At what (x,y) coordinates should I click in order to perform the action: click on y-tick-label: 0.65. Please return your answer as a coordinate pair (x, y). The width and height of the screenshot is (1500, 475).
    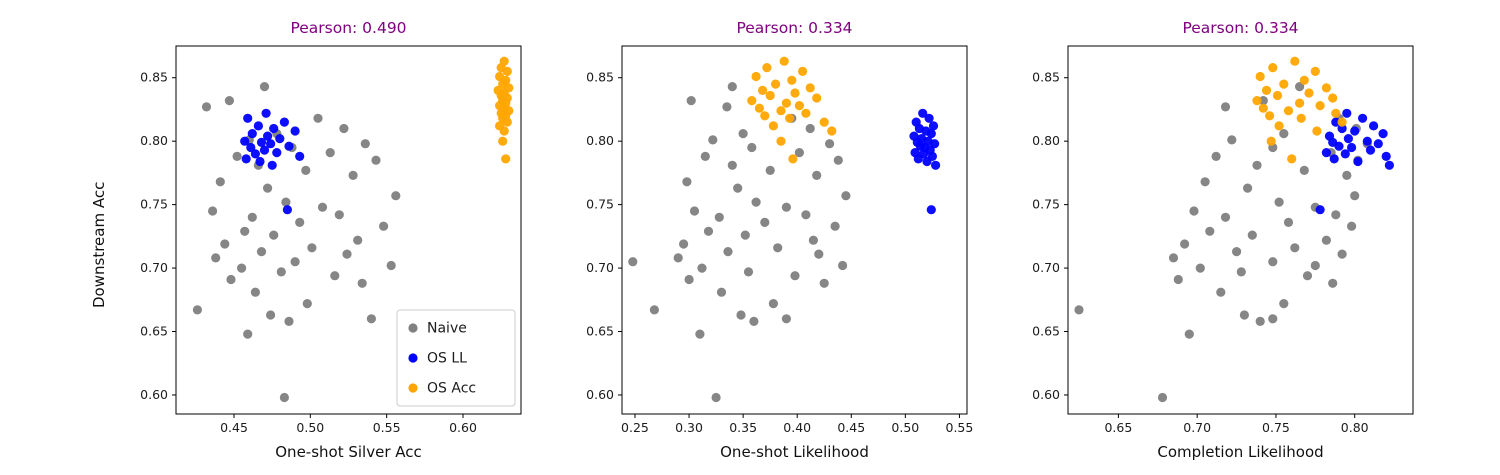
    Looking at the image, I should click on (154, 331).